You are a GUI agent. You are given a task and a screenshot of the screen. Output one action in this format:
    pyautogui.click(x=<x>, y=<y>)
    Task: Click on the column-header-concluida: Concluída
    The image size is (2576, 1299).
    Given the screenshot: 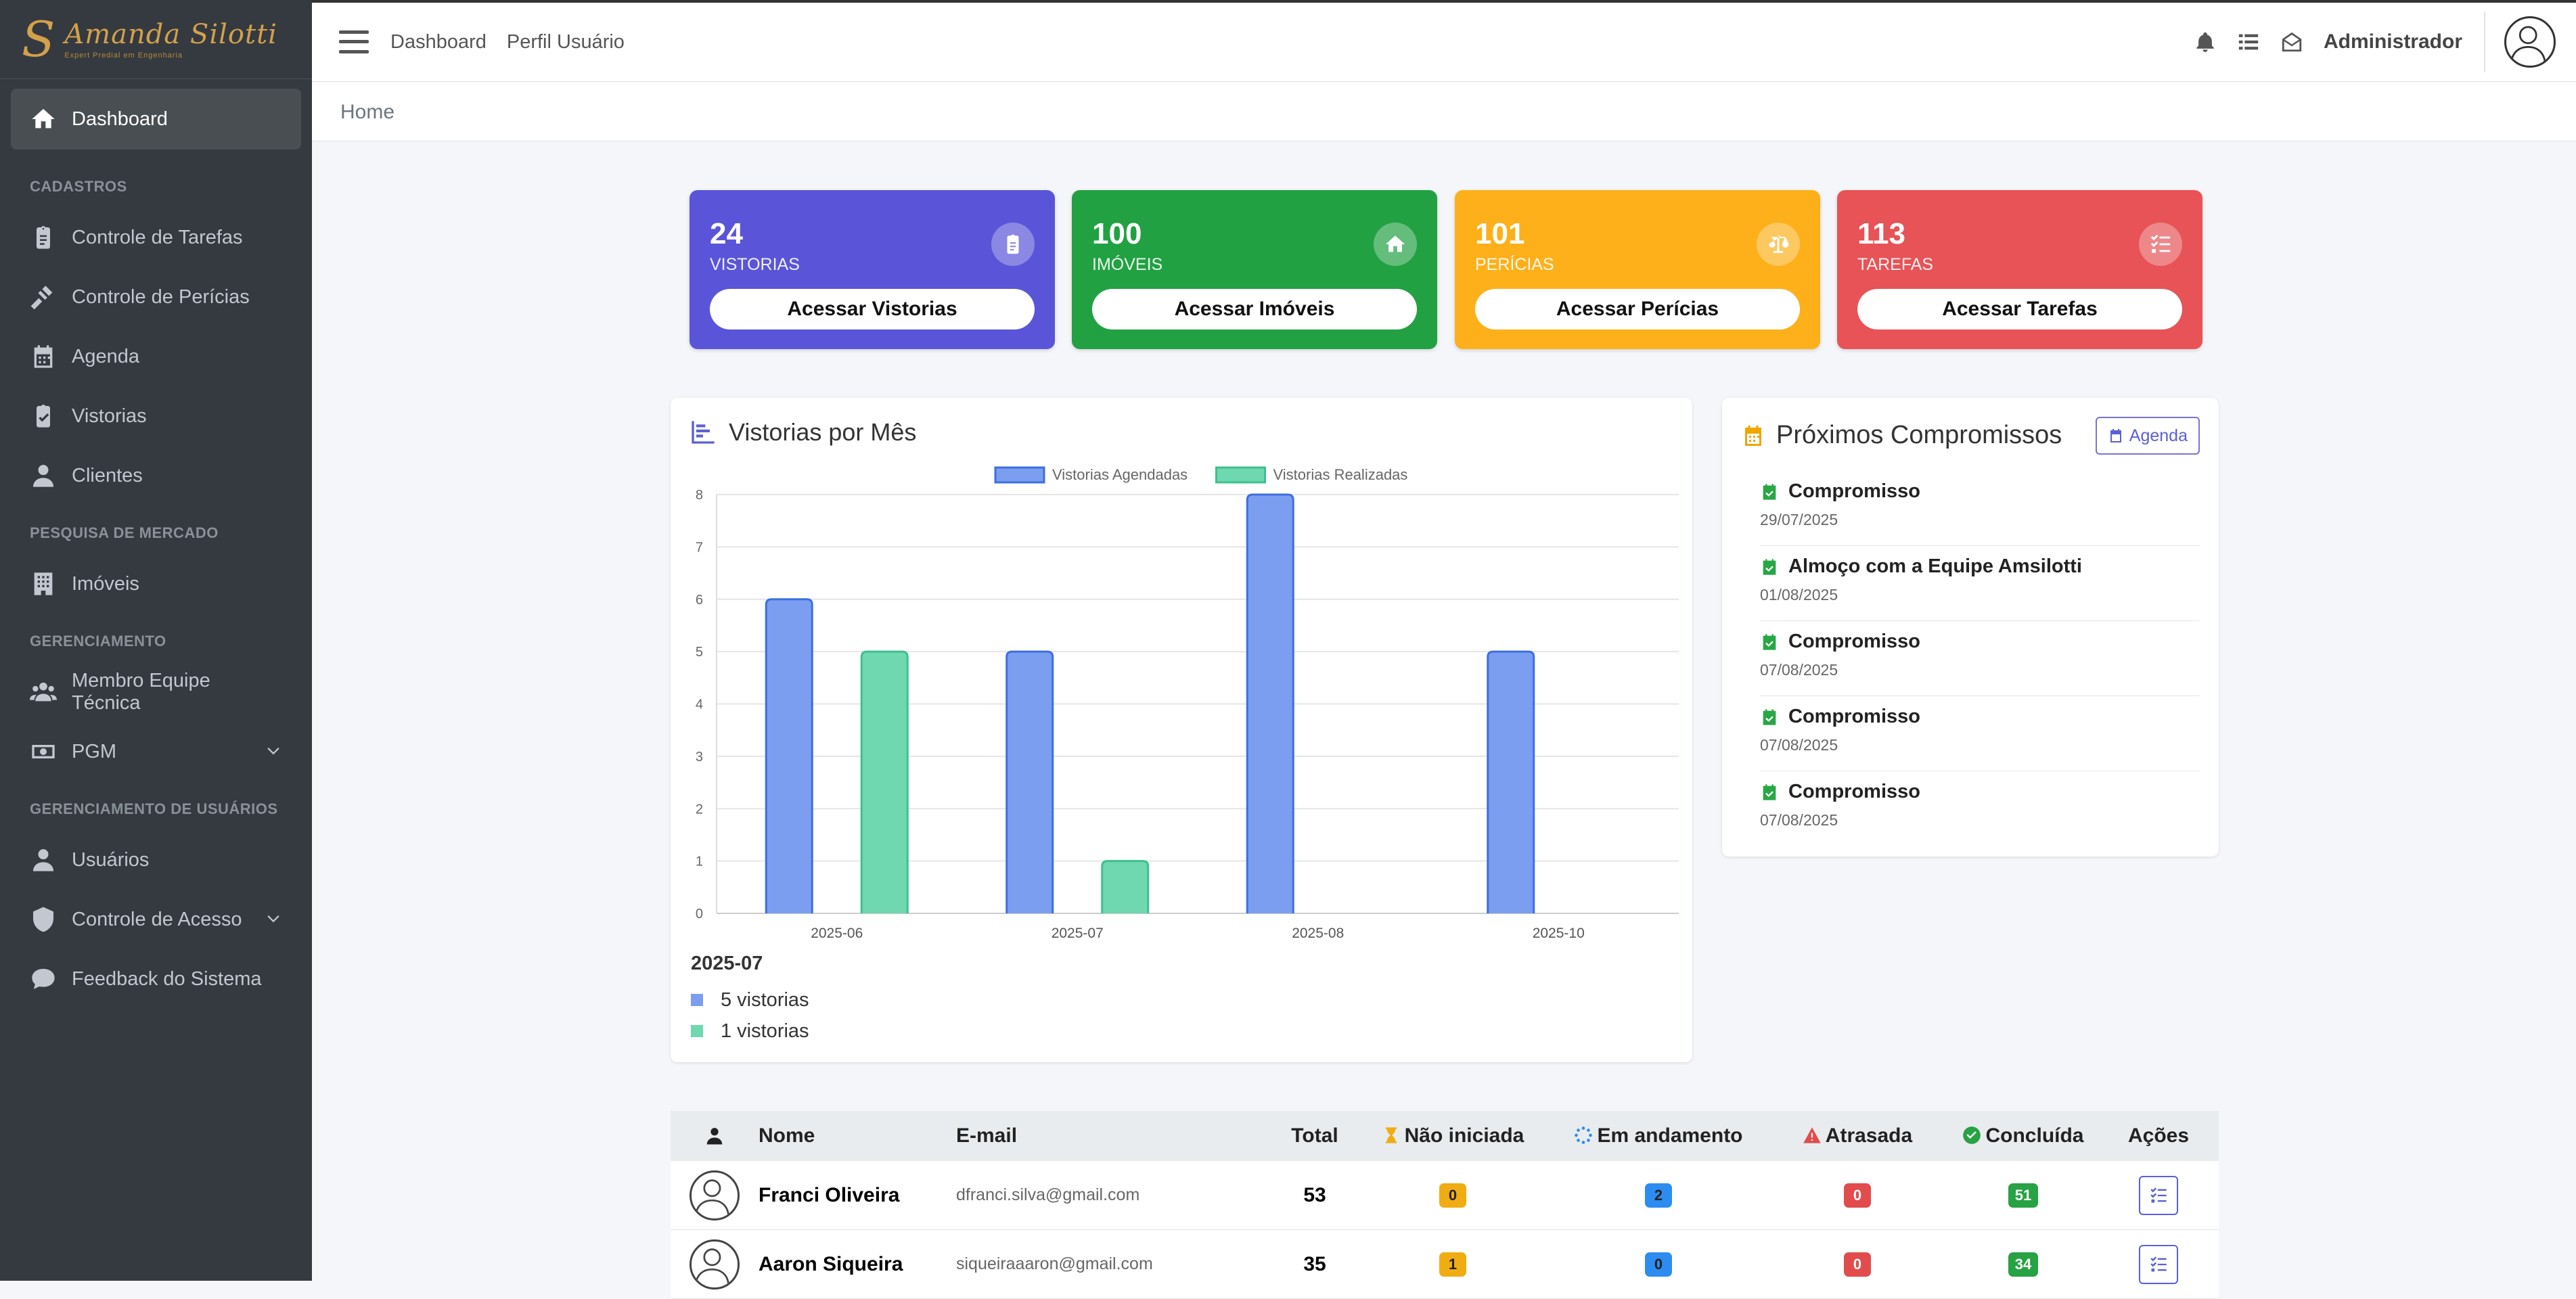 What is the action you would take?
    pyautogui.click(x=2023, y=1135)
    